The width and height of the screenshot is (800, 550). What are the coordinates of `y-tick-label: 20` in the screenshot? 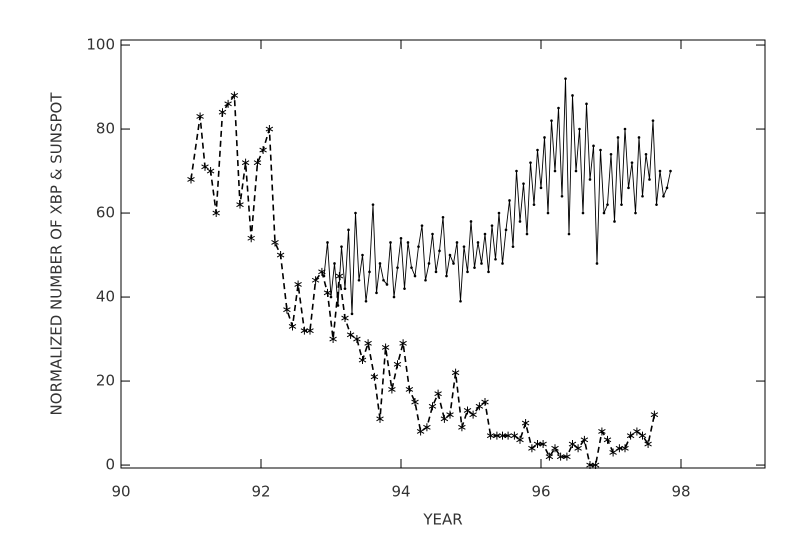 It's located at (105, 381).